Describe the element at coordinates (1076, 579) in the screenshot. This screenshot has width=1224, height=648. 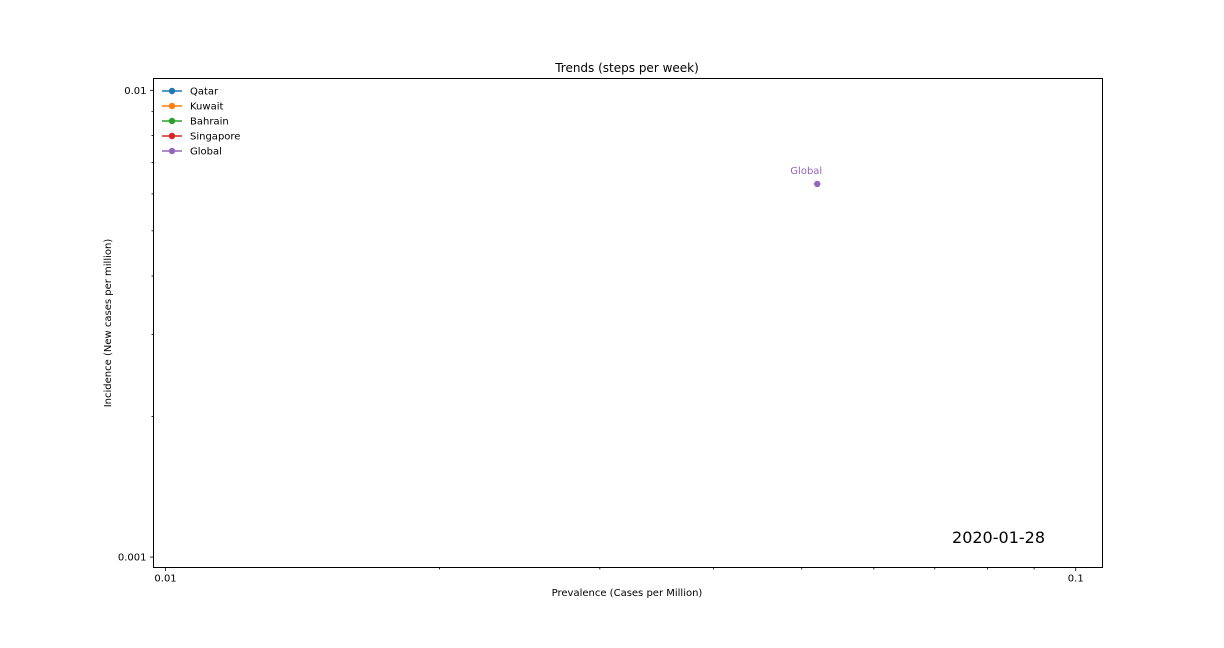
I see `x-tick-label: 0.1` at that location.